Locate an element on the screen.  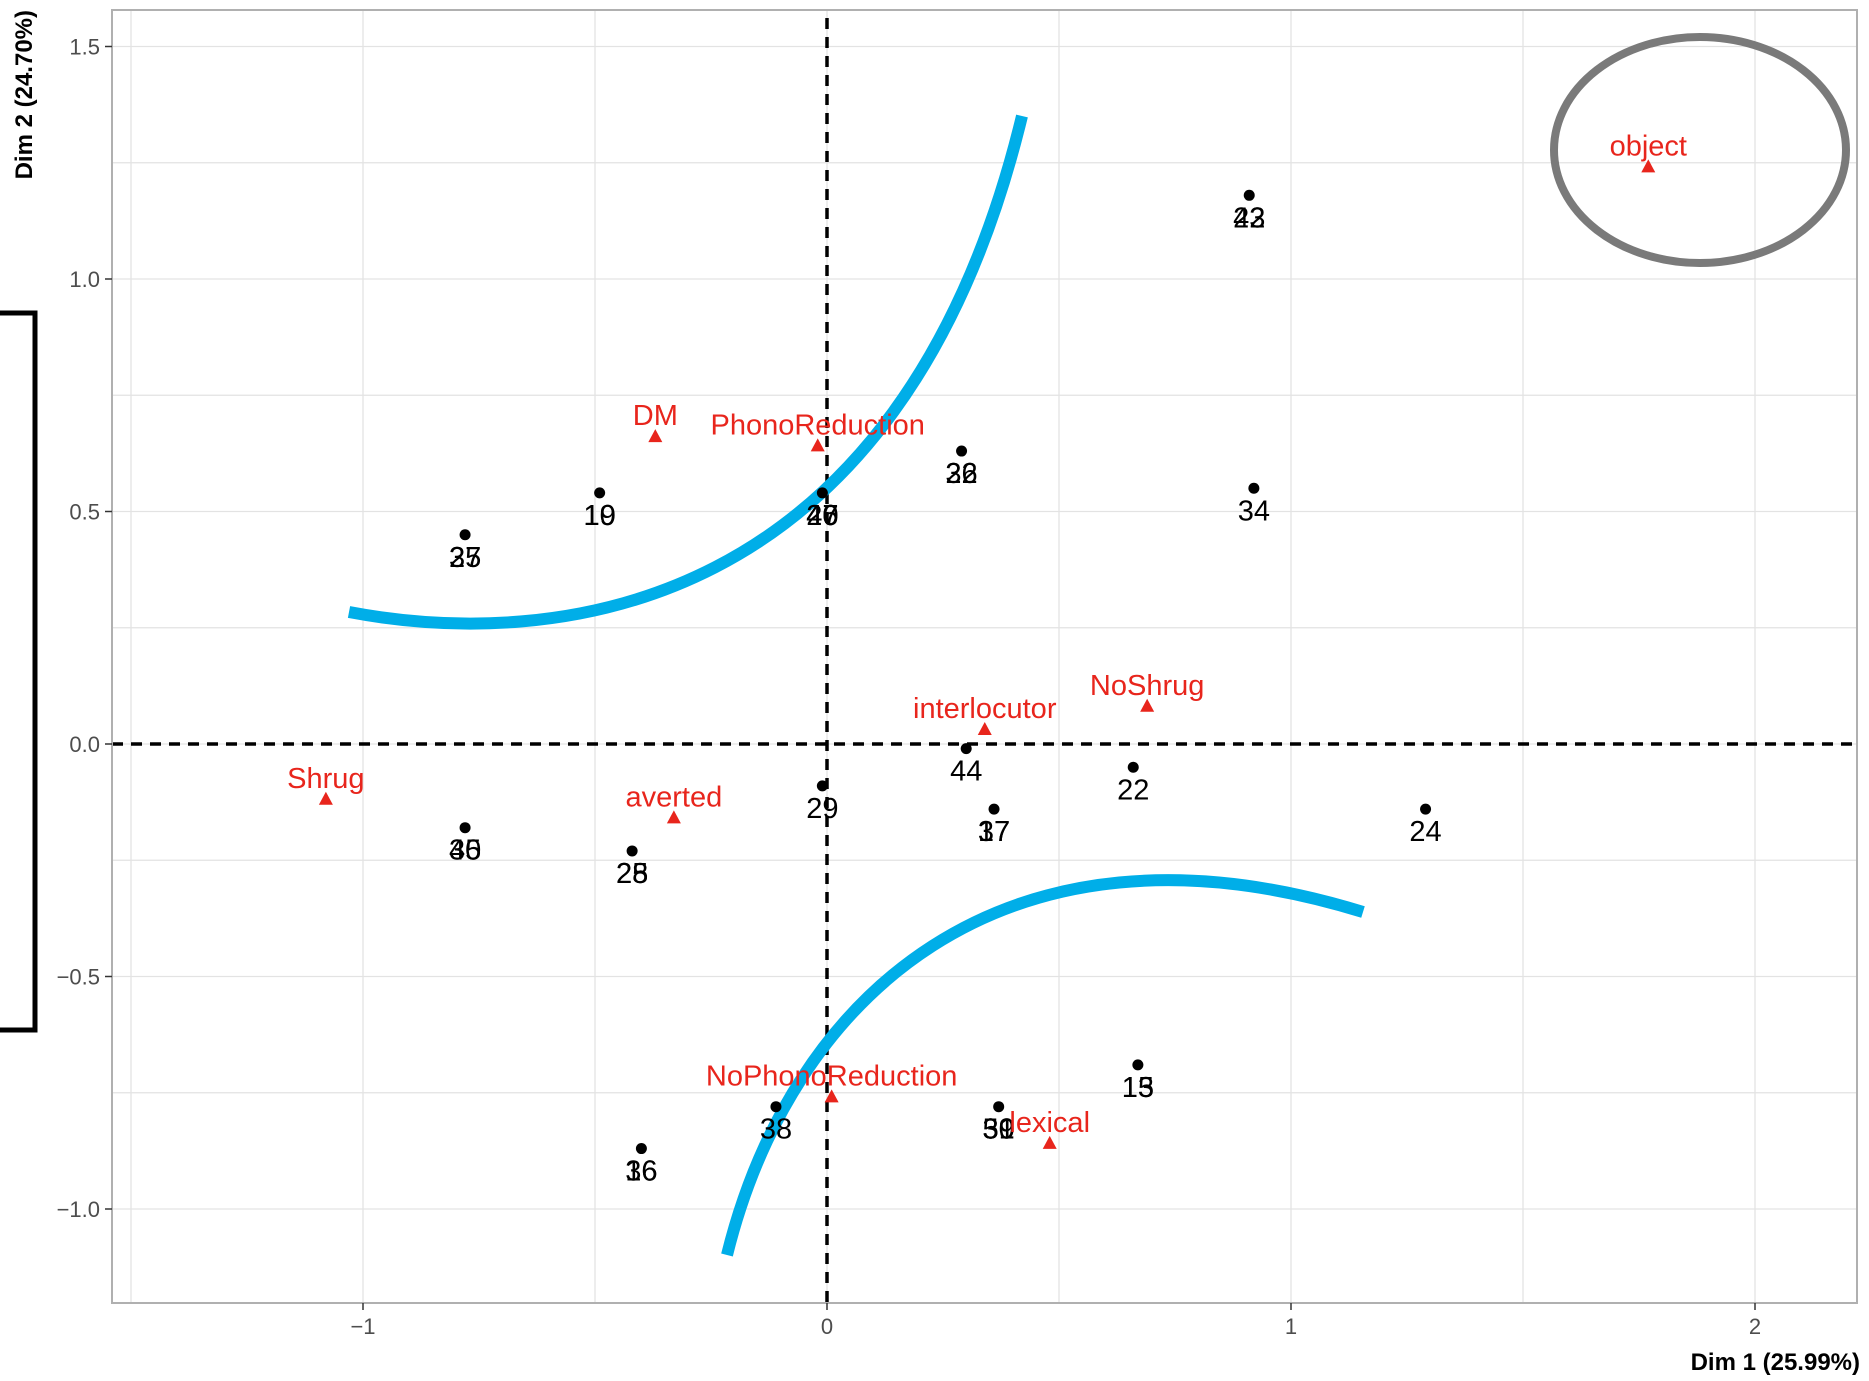
y-tick-label: 0.0 is located at coordinates (84, 744).